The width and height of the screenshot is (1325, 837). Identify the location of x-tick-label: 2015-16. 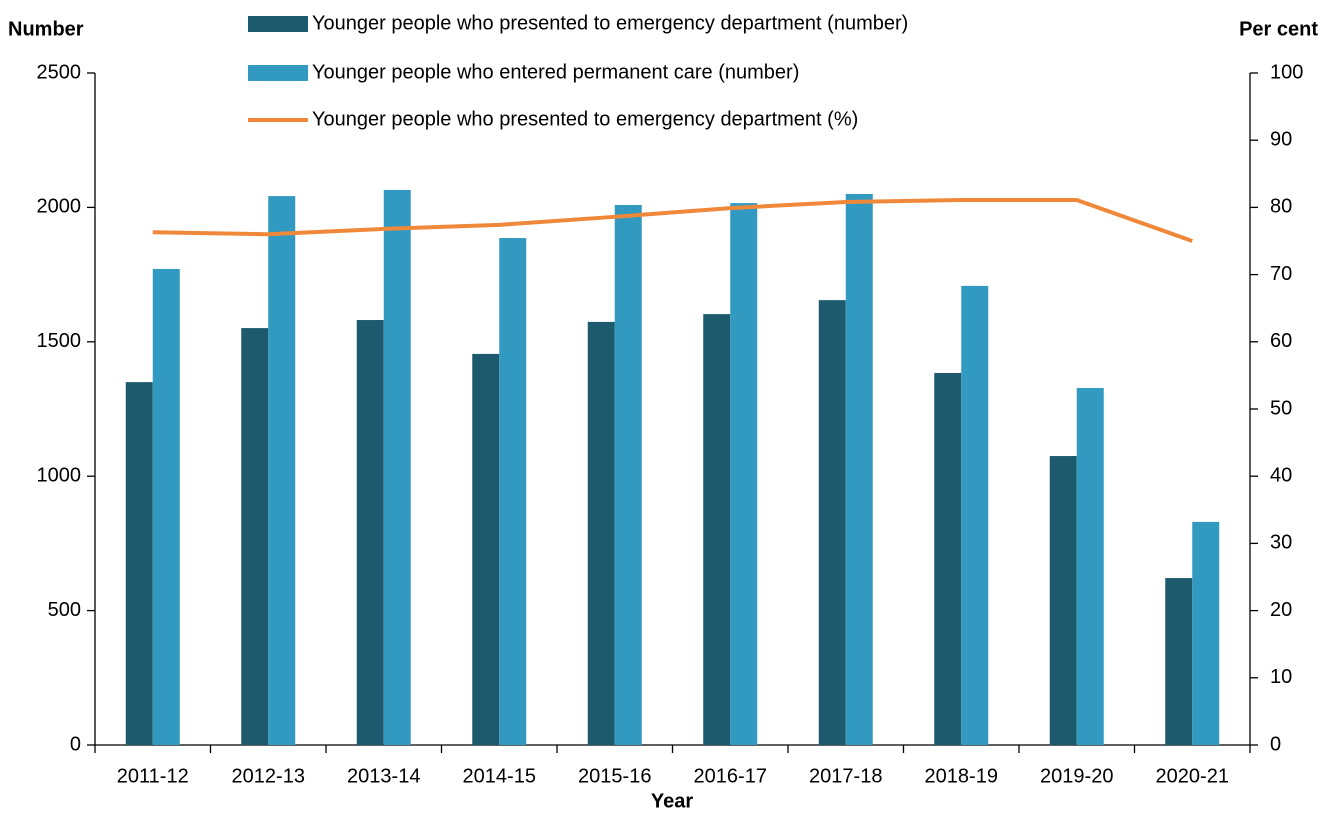
(614, 776).